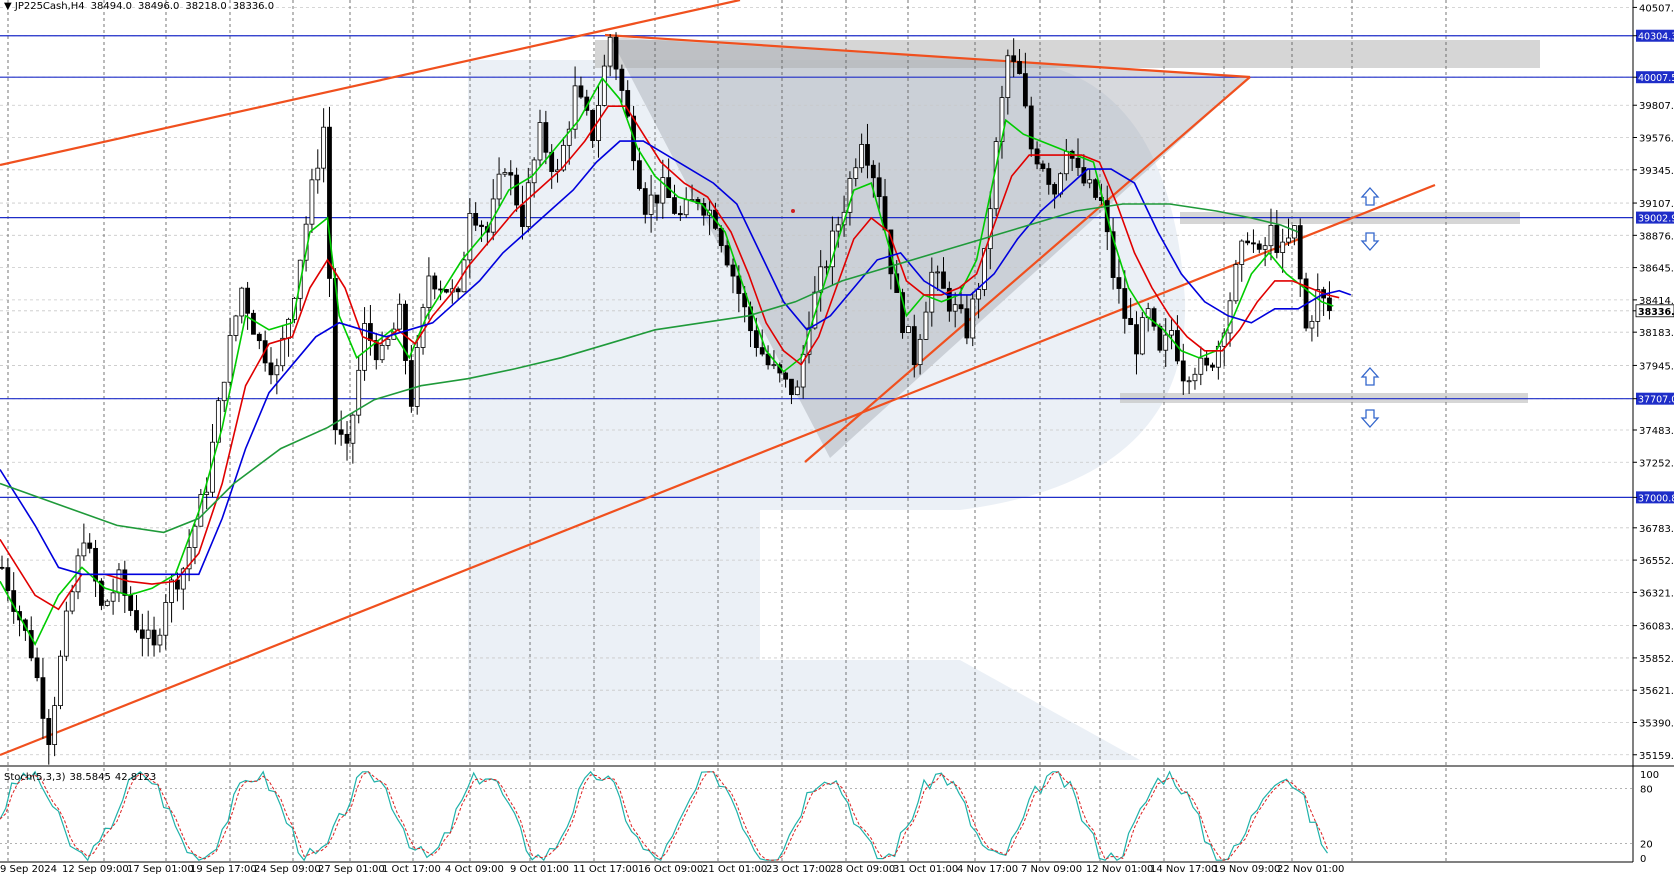  I want to click on price-tick-label: 36552.0, so click(1656, 561).